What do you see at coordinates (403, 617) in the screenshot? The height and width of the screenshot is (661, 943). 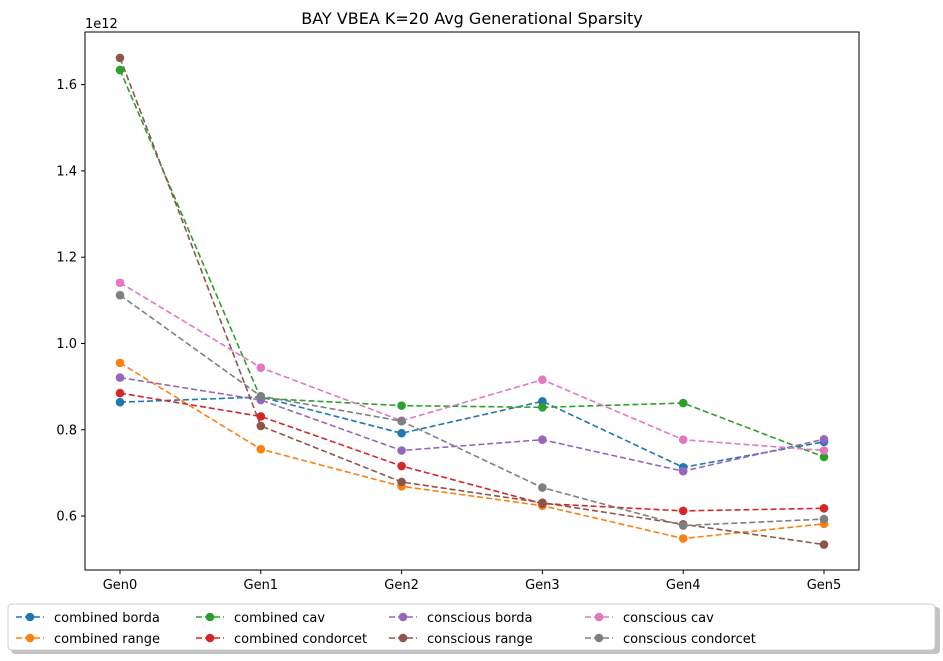 I see `legend-marker-conscious-borda` at bounding box center [403, 617].